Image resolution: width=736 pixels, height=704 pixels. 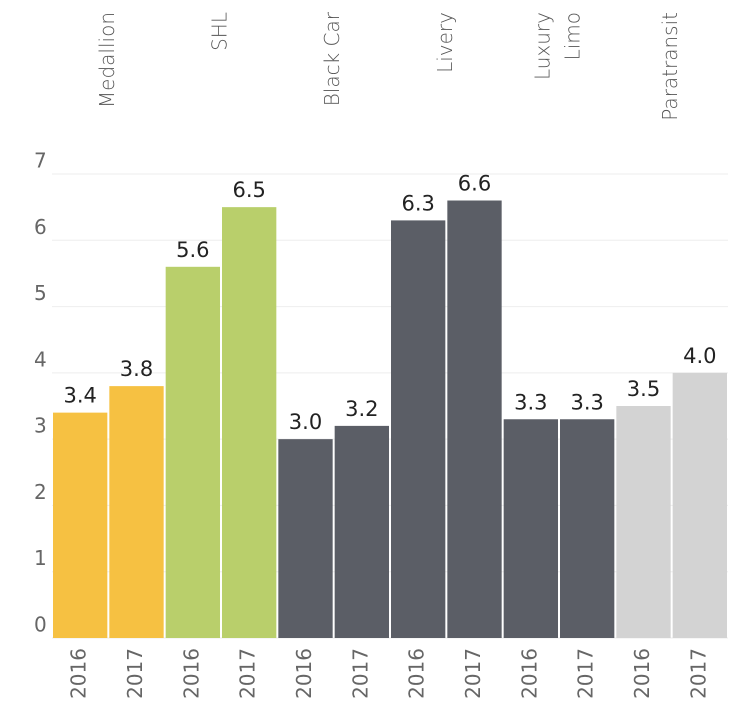 What do you see at coordinates (192, 250) in the screenshot?
I see `value-label: 5.6` at bounding box center [192, 250].